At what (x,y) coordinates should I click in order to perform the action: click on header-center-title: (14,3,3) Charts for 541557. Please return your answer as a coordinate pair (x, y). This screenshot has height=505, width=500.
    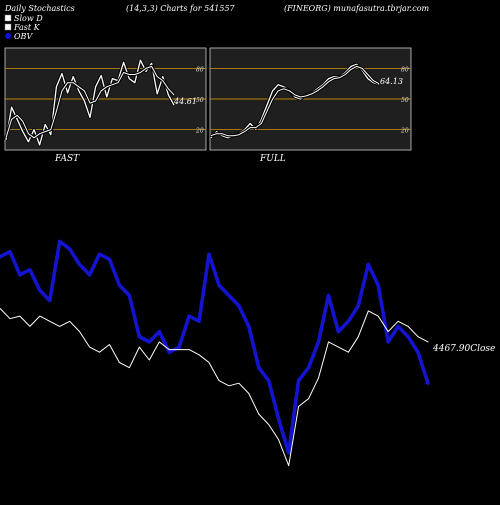
    Looking at the image, I should click on (181, 8).